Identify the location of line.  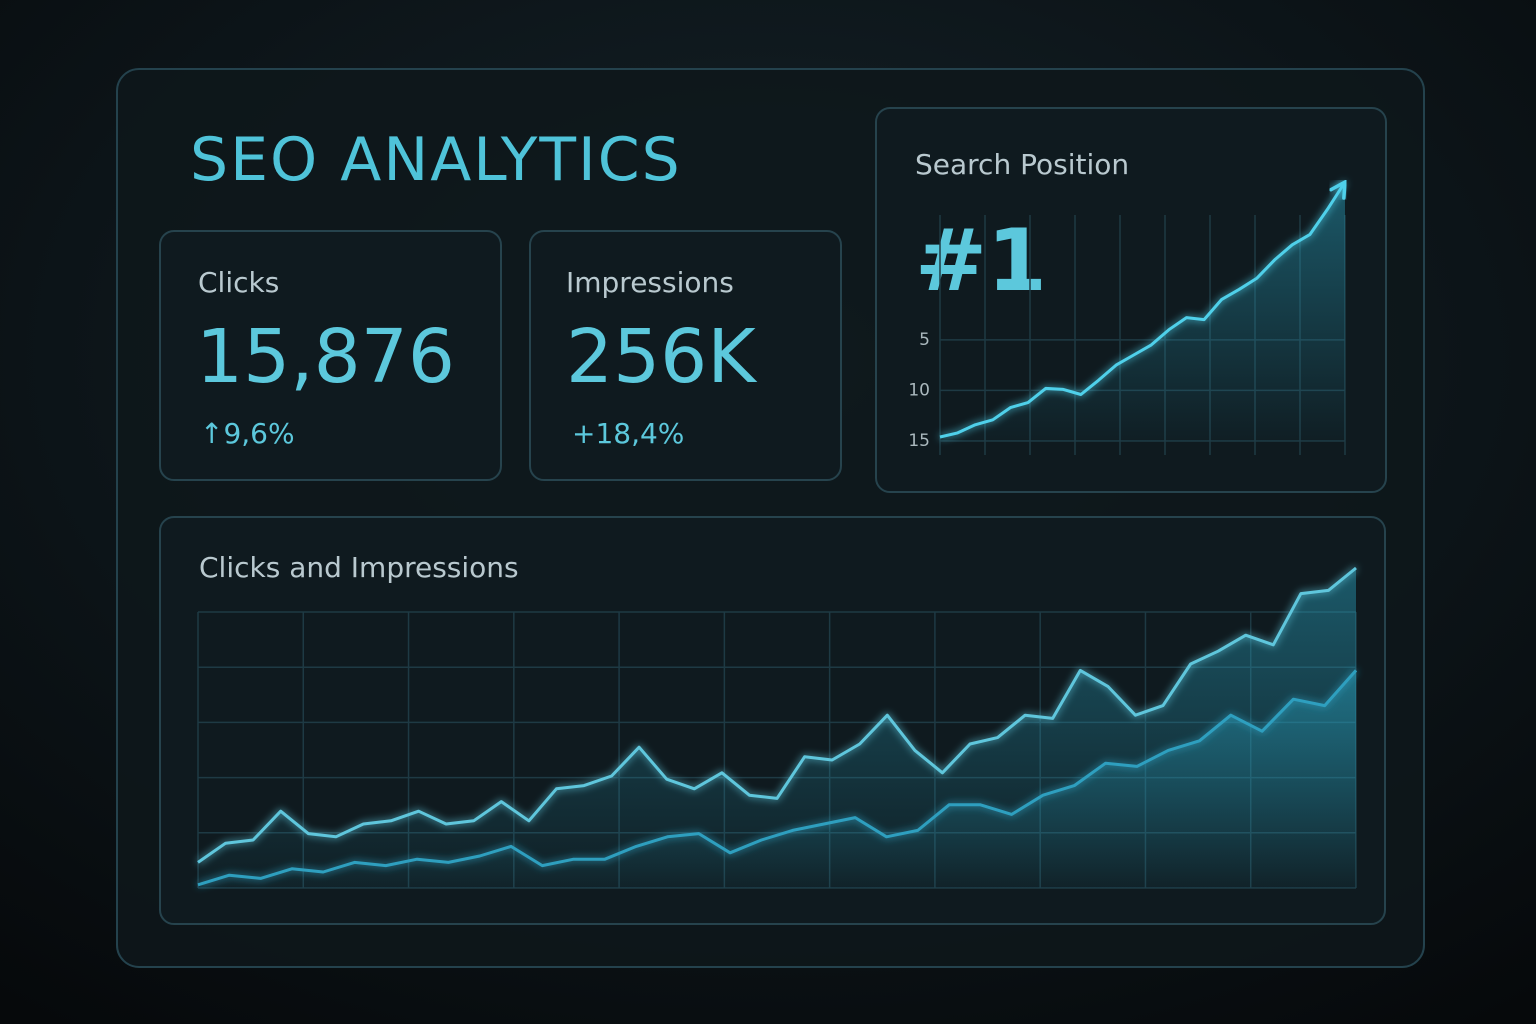
(1143, 310).